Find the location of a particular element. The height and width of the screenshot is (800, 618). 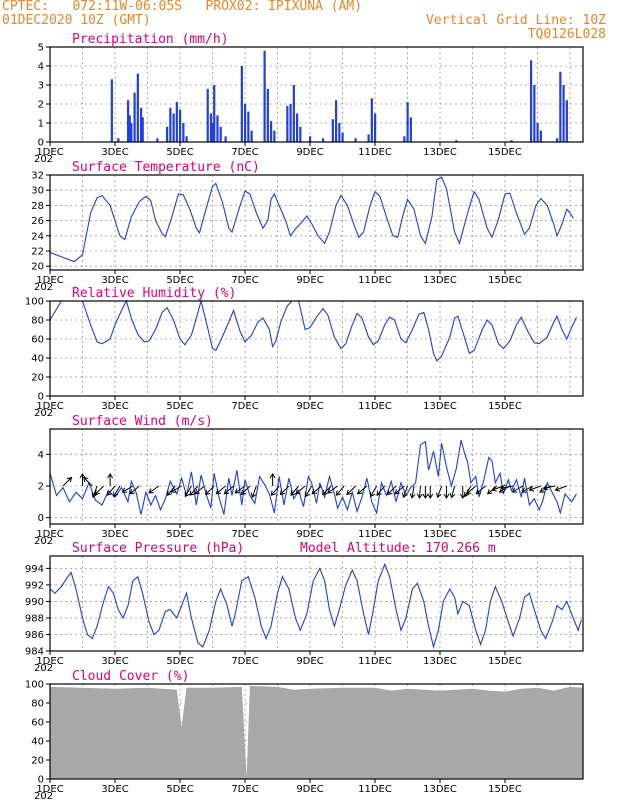

ytick-label: 2 is located at coordinates (41, 105).